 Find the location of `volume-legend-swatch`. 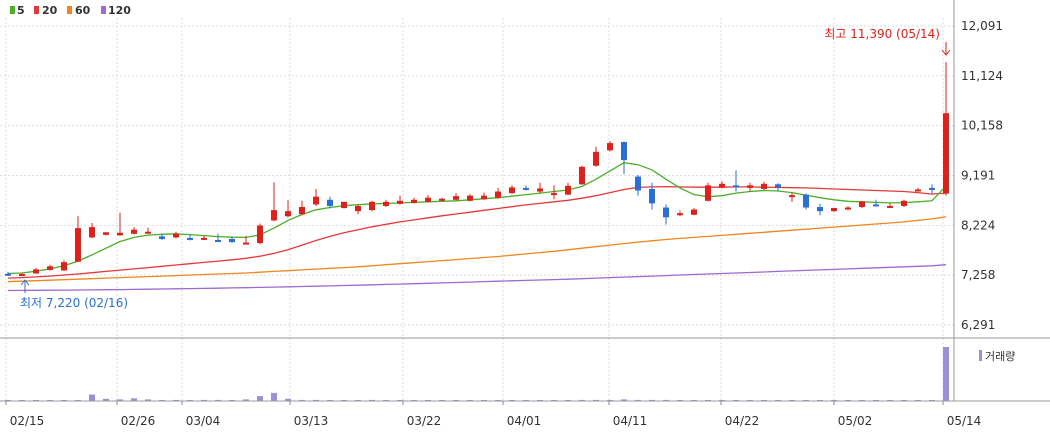

volume-legend-swatch is located at coordinates (980, 355).